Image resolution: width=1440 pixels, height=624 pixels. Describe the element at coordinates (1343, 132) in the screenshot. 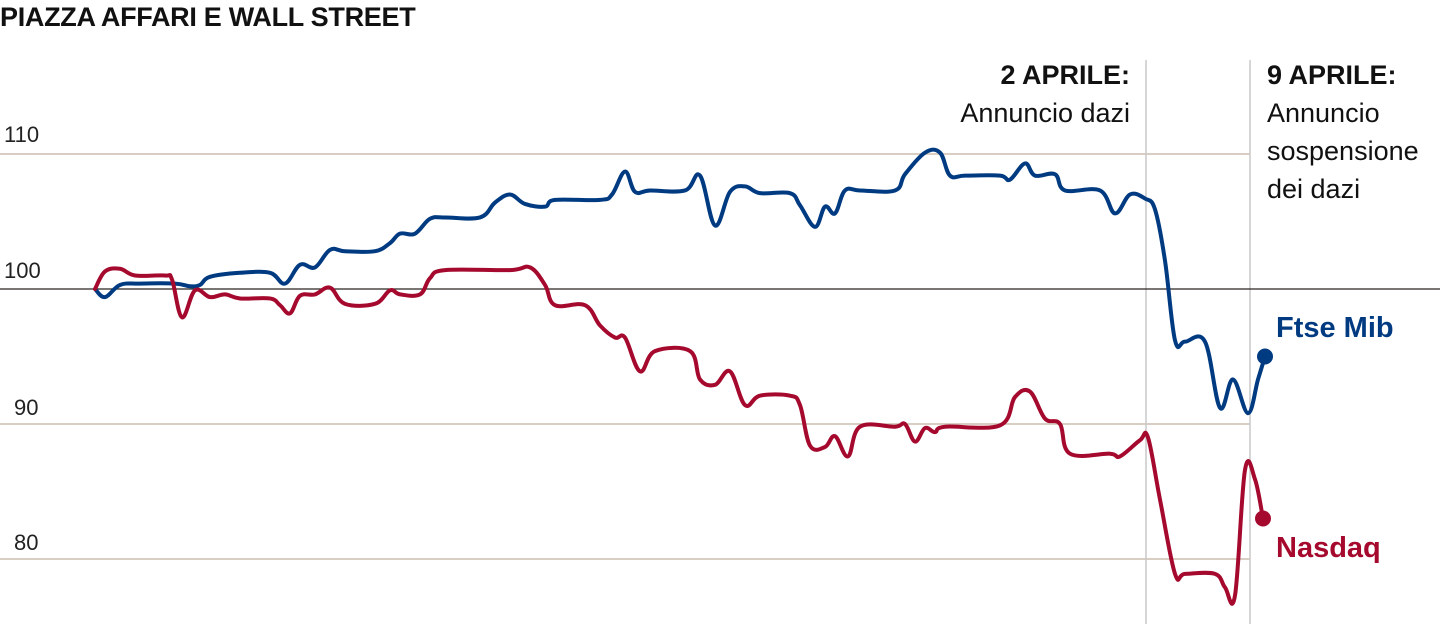

I see `annotation-9-april: 9 APRILE: Annuncio sospensione dei dazi` at that location.